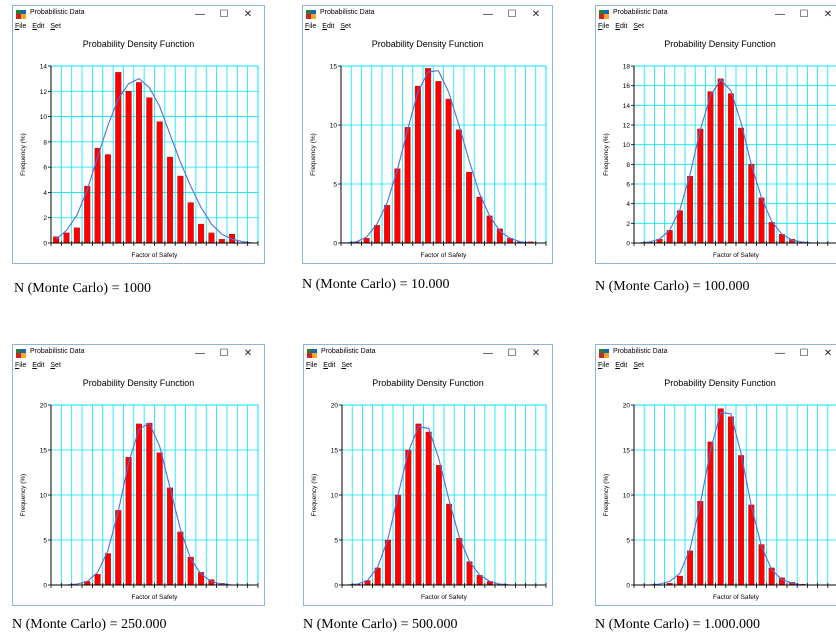 This screenshot has height=639, width=836. Describe the element at coordinates (376, 284) in the screenshot. I see `sample-size-caption: N (Monte Carlo) = 10.000` at that location.